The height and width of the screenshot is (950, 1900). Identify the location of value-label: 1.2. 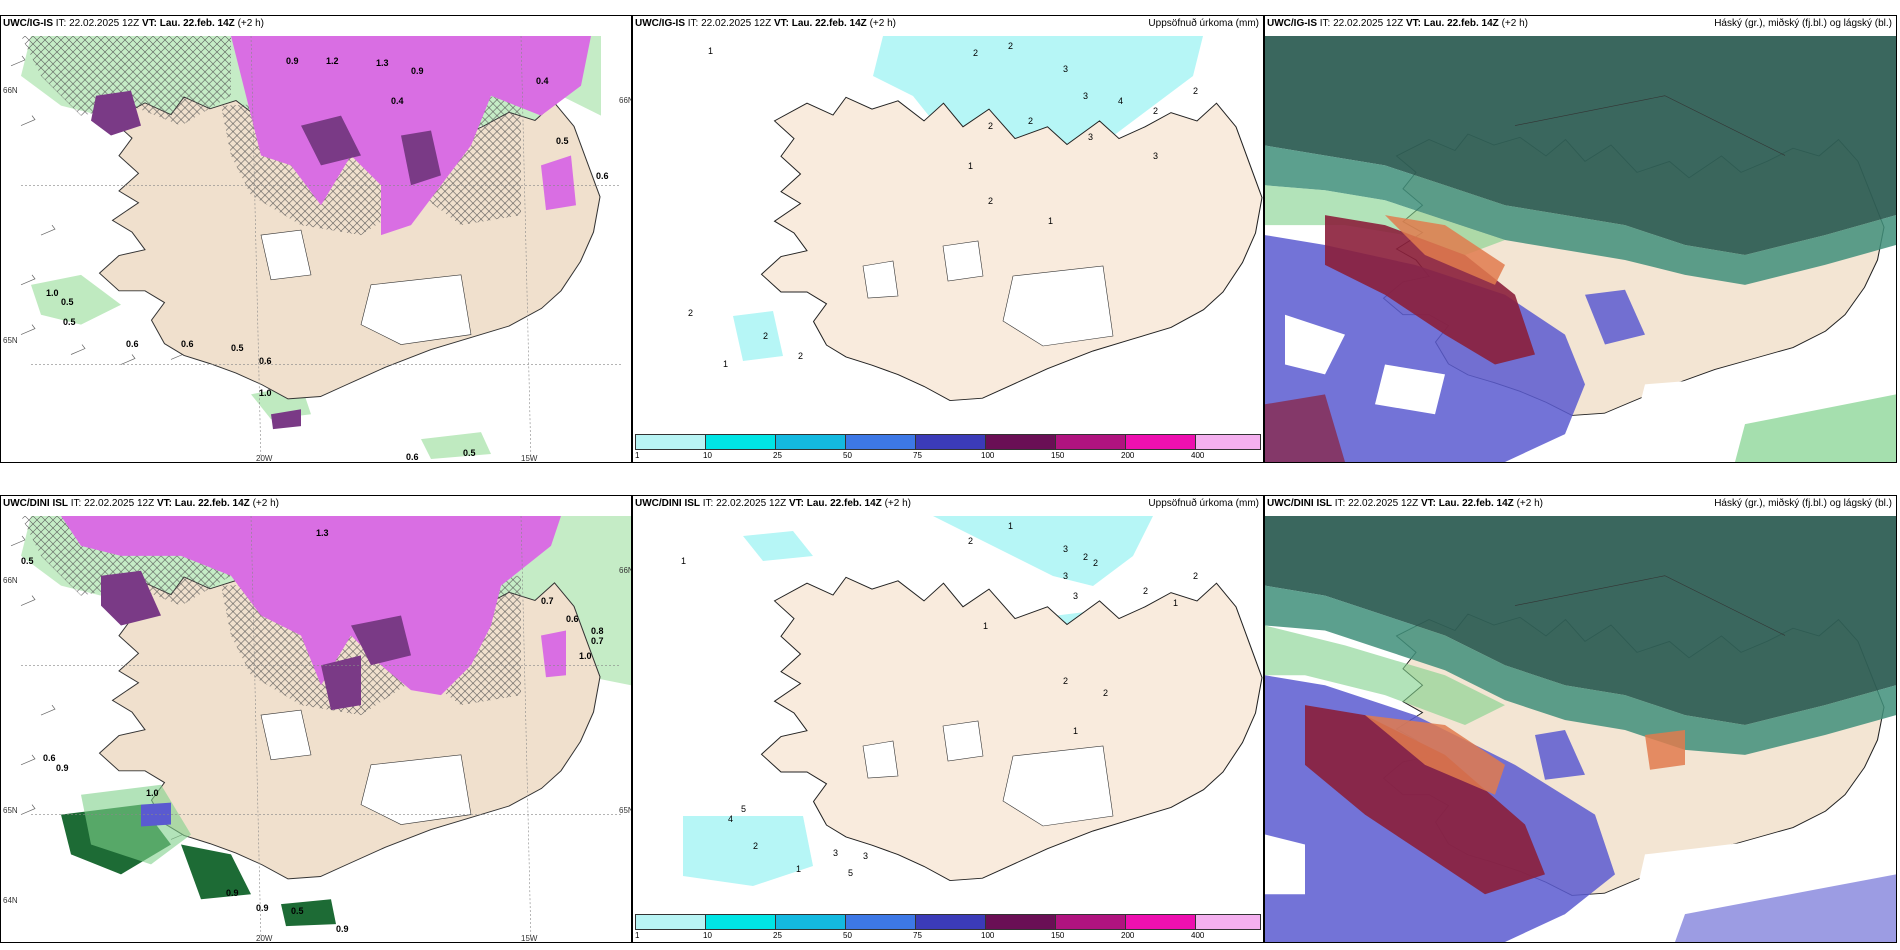
(332, 61).